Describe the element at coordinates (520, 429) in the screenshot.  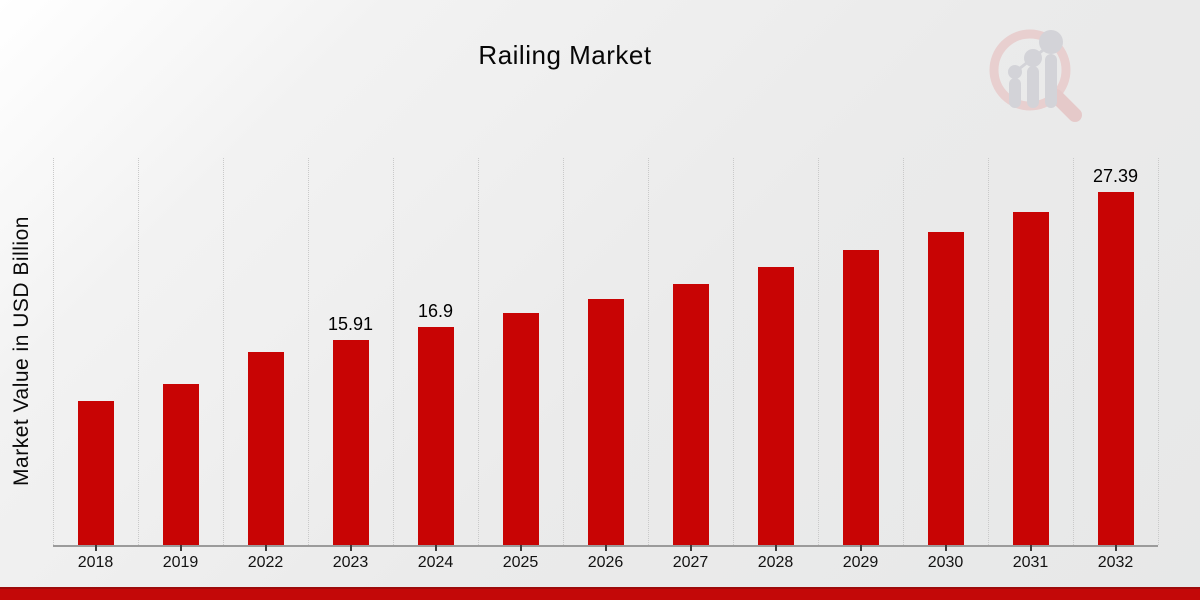
I see `bar-2025` at that location.